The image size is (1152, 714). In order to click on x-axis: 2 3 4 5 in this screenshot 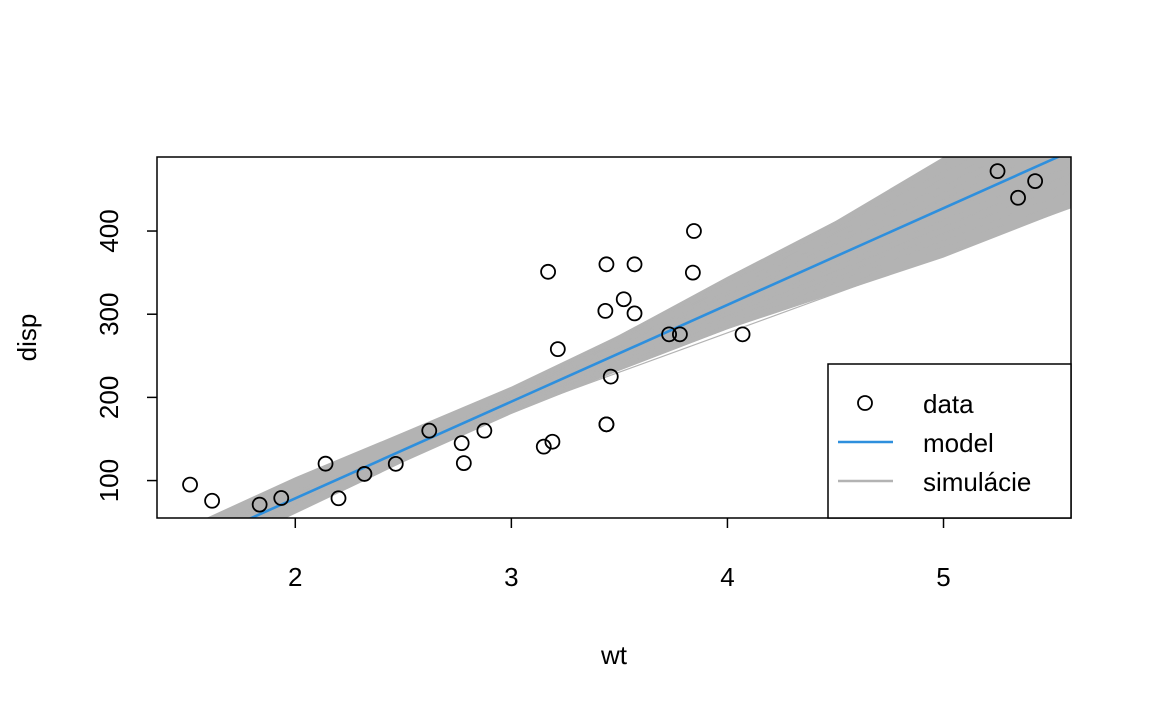, I will do `click(619, 555)`.